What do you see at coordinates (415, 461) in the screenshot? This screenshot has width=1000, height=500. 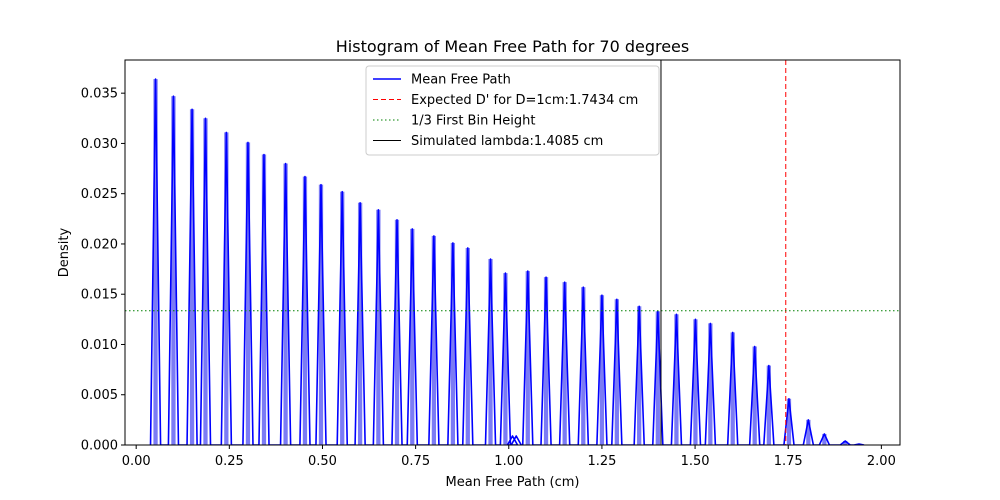 I see `x-tick-label: 0.75` at bounding box center [415, 461].